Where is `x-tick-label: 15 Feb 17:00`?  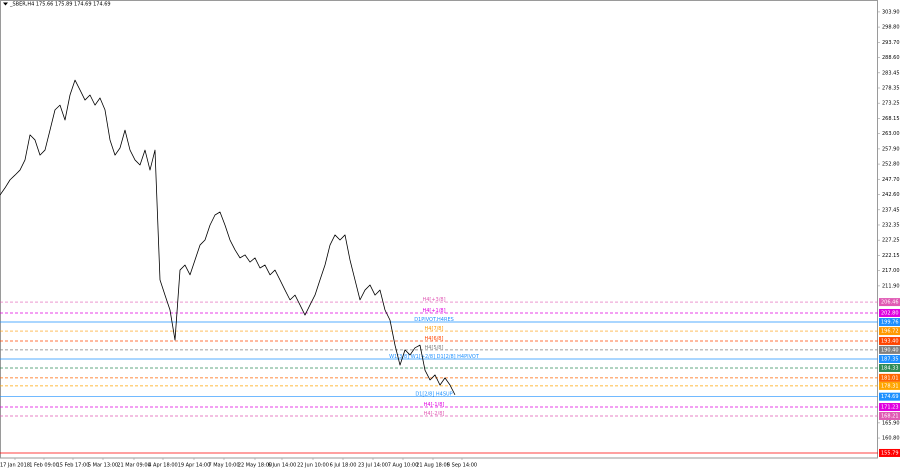
x-tick-label: 15 Feb 17:00 is located at coordinates (73, 466).